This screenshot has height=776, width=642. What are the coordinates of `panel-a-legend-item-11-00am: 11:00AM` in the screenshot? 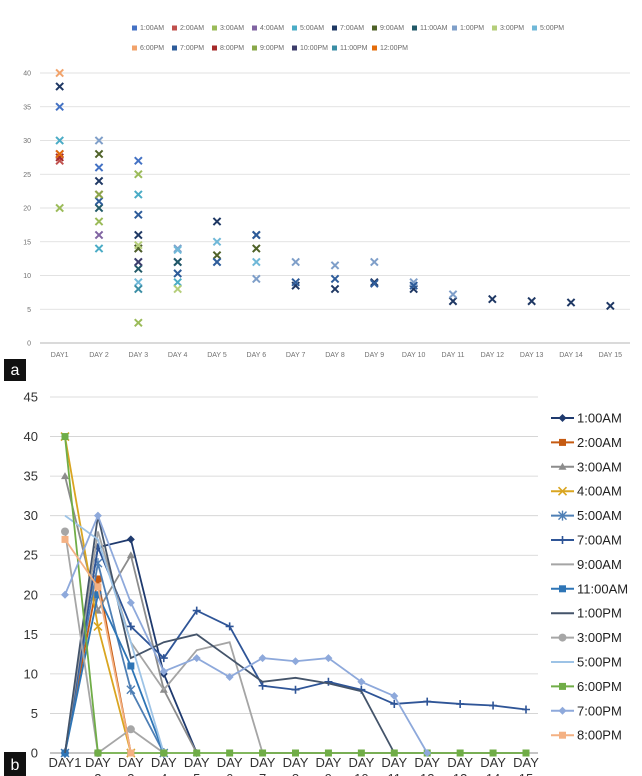 It's located at (430, 28).